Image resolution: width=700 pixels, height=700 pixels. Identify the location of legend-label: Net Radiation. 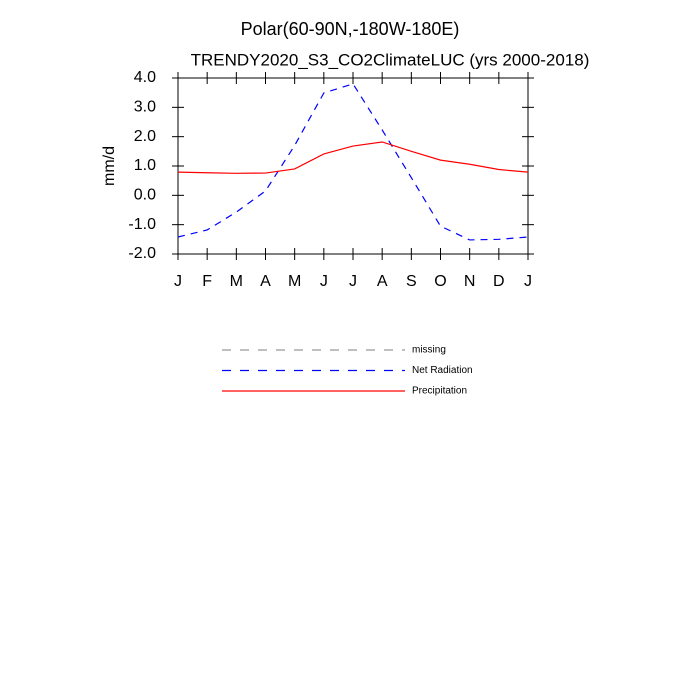
(442, 370).